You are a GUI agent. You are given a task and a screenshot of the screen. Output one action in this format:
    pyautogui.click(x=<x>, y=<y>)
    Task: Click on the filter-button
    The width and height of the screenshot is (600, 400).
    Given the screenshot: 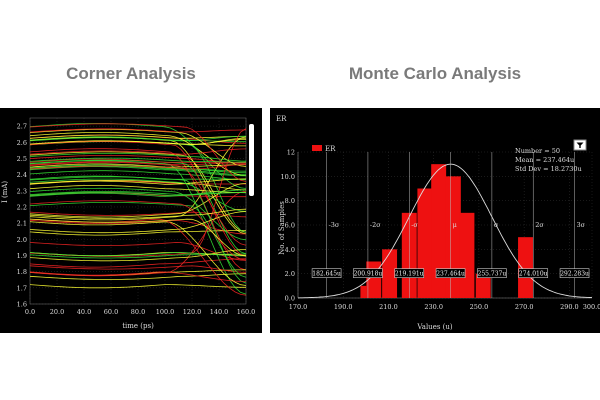 What is the action you would take?
    pyautogui.click(x=580, y=145)
    